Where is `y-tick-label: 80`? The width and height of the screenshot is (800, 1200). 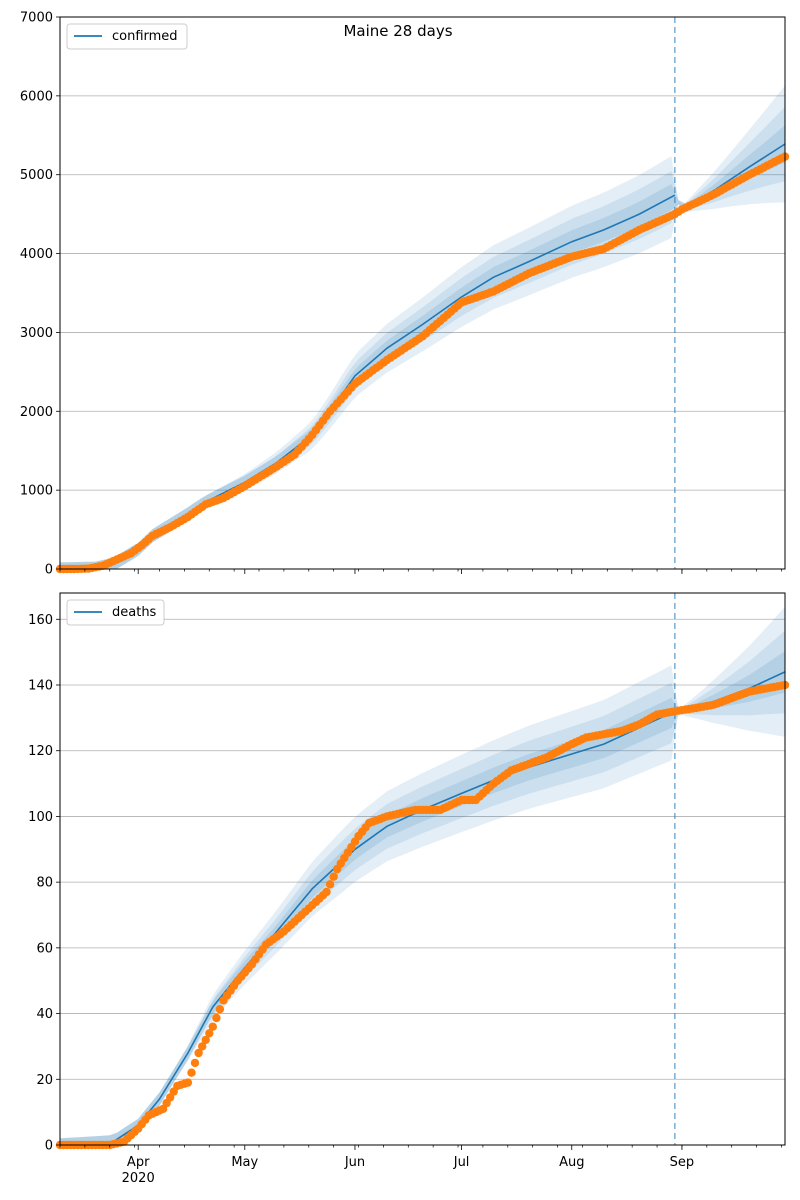
y-tick-label: 80 is located at coordinates (44, 883).